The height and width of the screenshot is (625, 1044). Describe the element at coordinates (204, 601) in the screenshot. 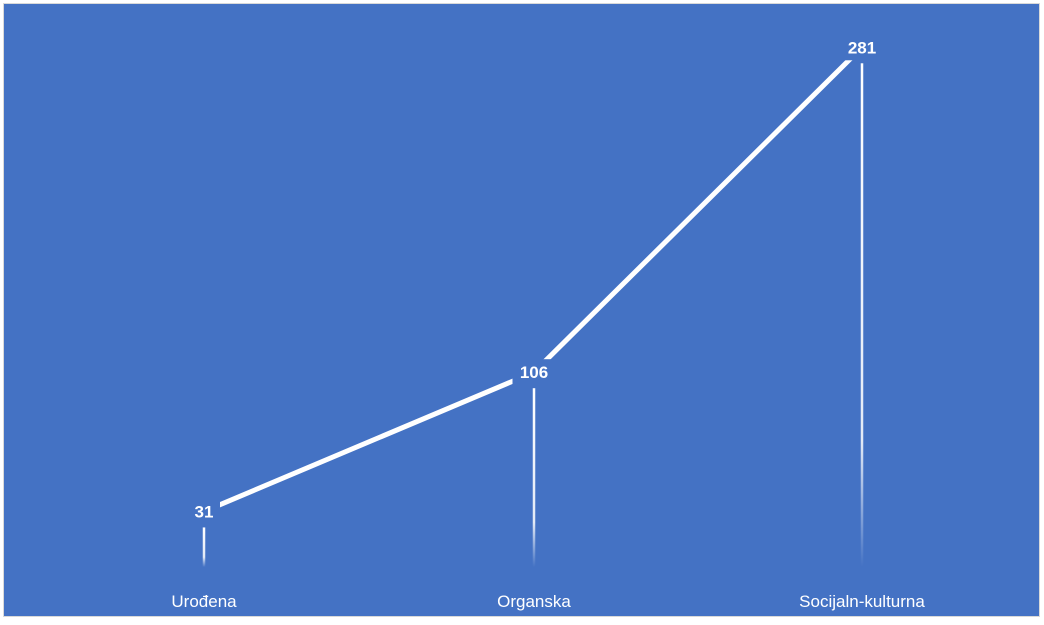

I see `category-label-0: Urođena` at that location.